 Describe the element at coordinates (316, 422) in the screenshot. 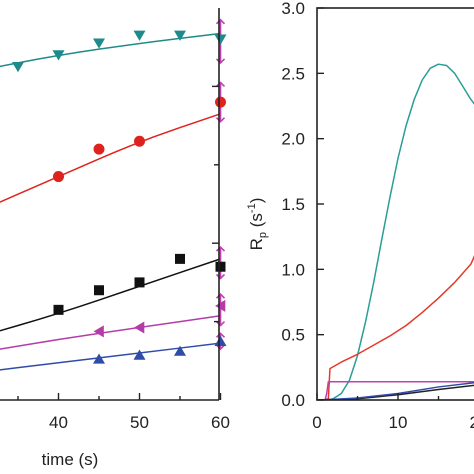

I see `right-x-tick-label-0: 0` at that location.